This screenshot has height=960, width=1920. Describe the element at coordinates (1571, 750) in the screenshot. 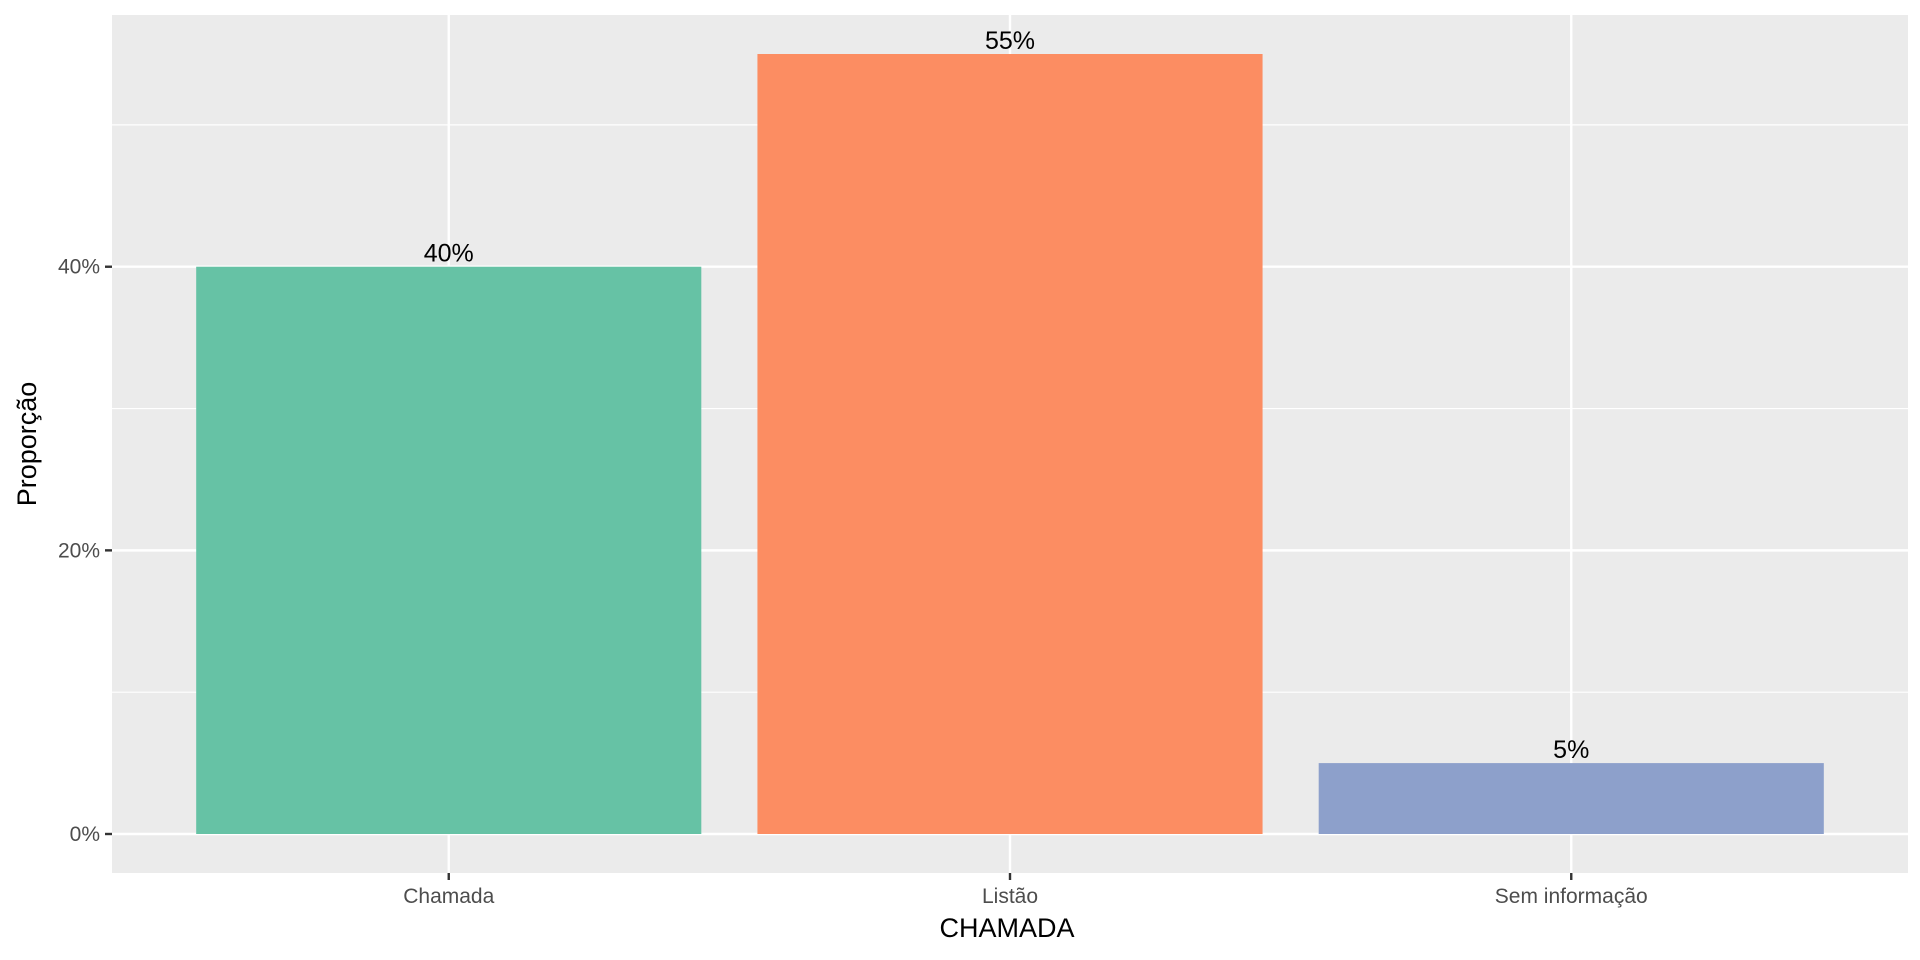

I see `bar-value-label-2: 5%` at that location.